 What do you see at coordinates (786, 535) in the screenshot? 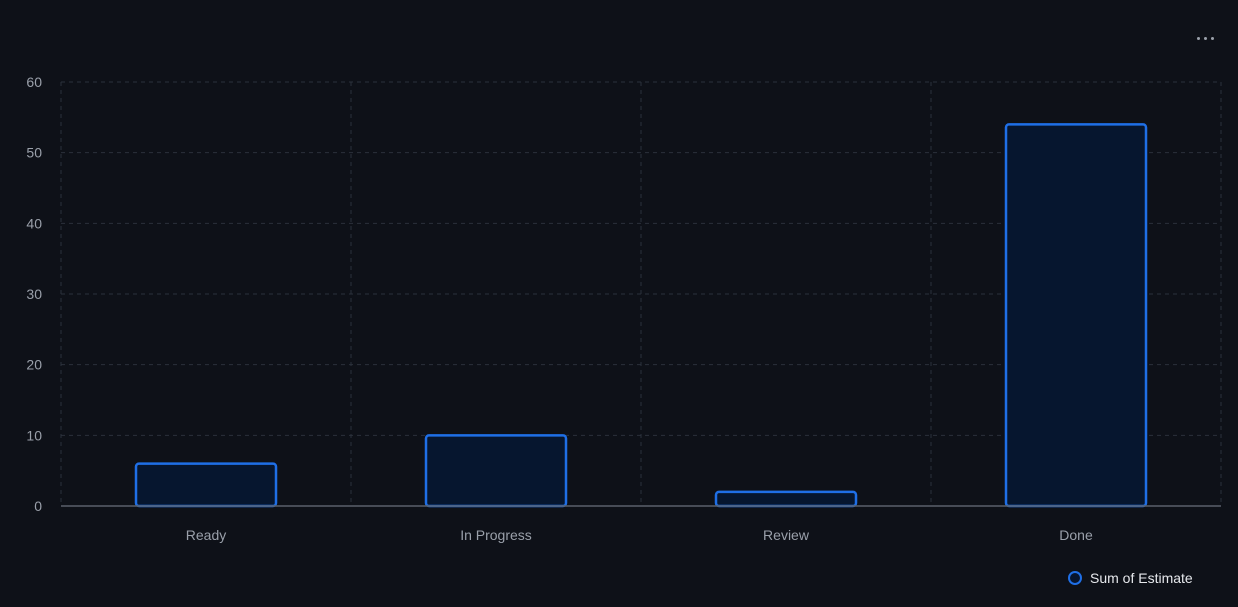
I see `x-tick-label: Review` at bounding box center [786, 535].